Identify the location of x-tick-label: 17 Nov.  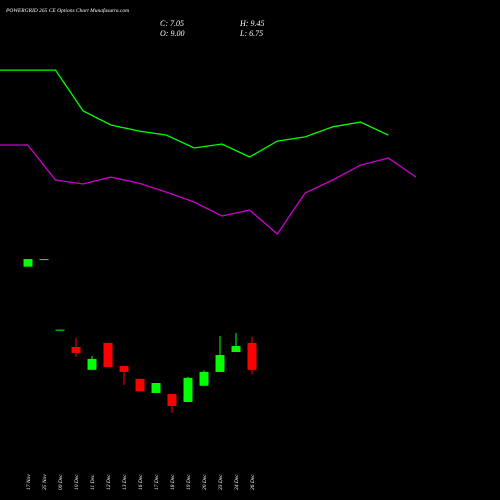
(29, 482).